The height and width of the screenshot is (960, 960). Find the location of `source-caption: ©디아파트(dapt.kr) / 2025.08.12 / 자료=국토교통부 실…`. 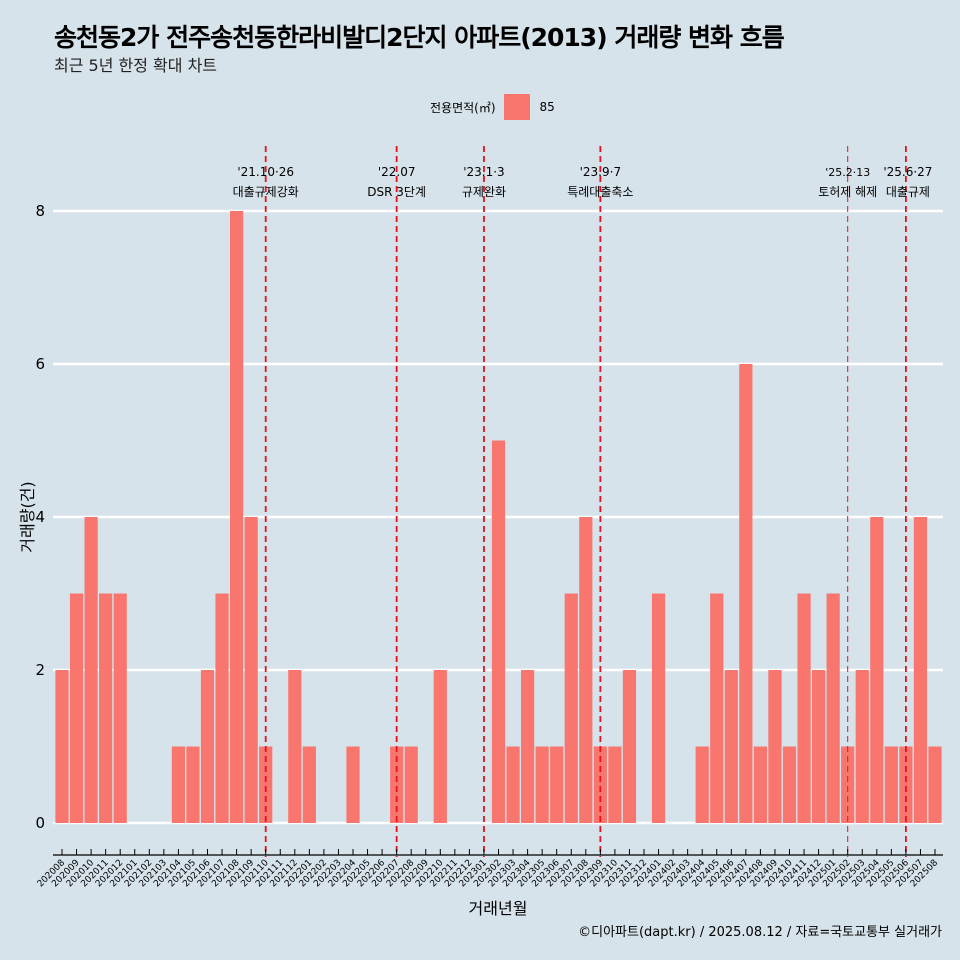

source-caption: ©디아파트(dapt.kr) / 2025.08.12 / 자료=국토교통부 실… is located at coordinates (760, 932).